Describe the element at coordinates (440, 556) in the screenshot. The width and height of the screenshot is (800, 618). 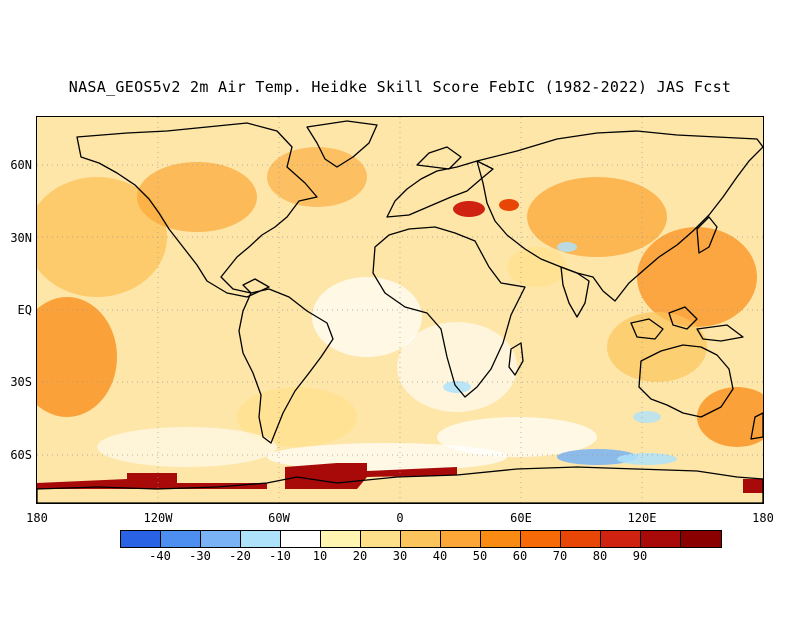
I see `colorbar-label: 40` at that location.